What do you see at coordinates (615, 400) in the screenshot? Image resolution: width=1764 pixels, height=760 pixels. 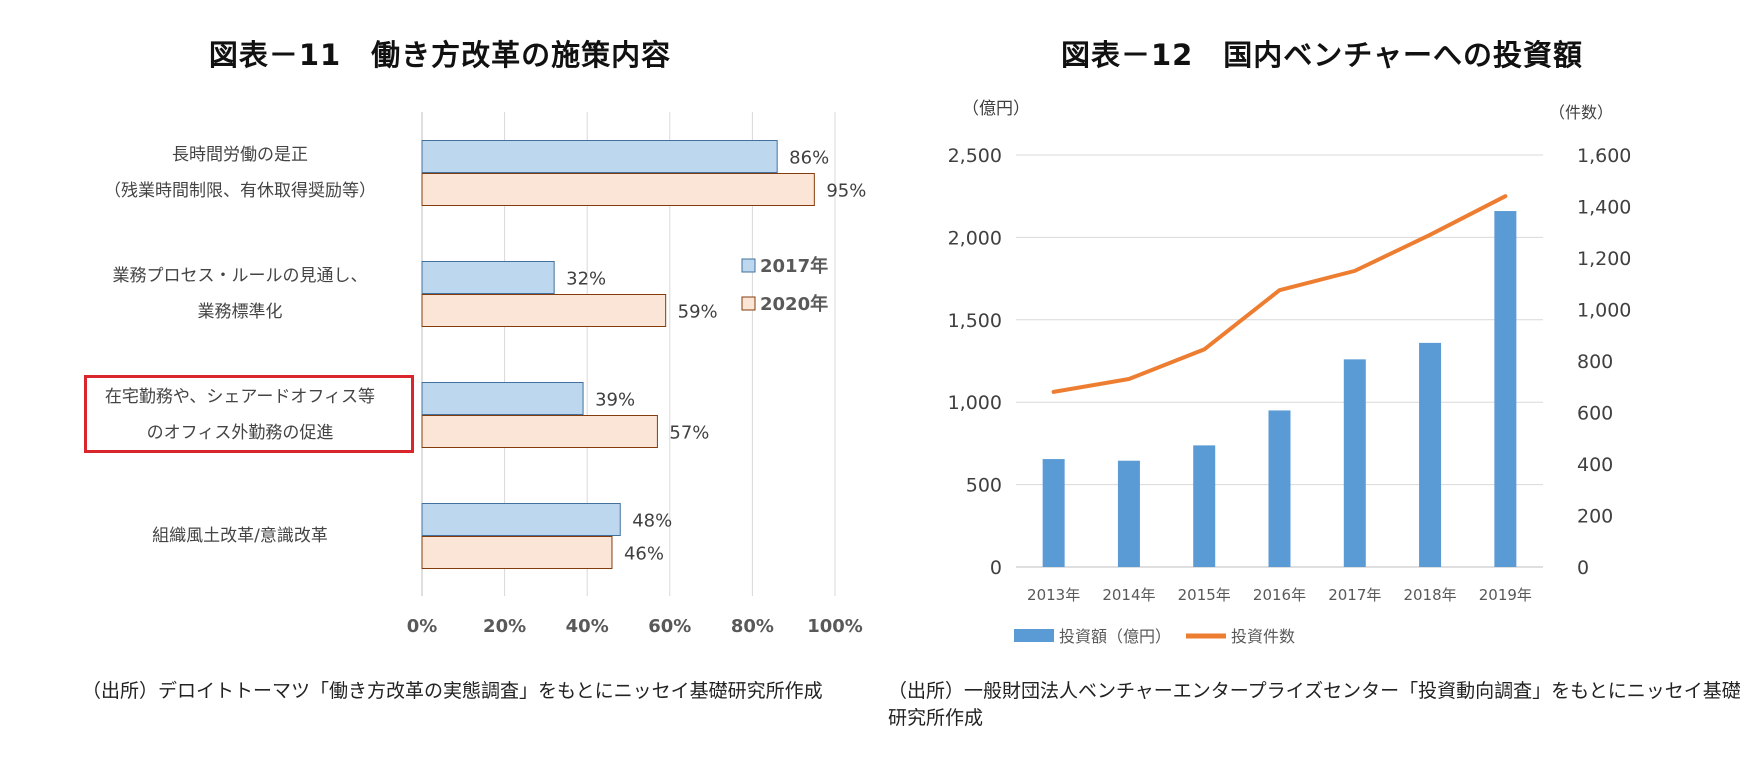 I see `data-label: 39%` at bounding box center [615, 400].